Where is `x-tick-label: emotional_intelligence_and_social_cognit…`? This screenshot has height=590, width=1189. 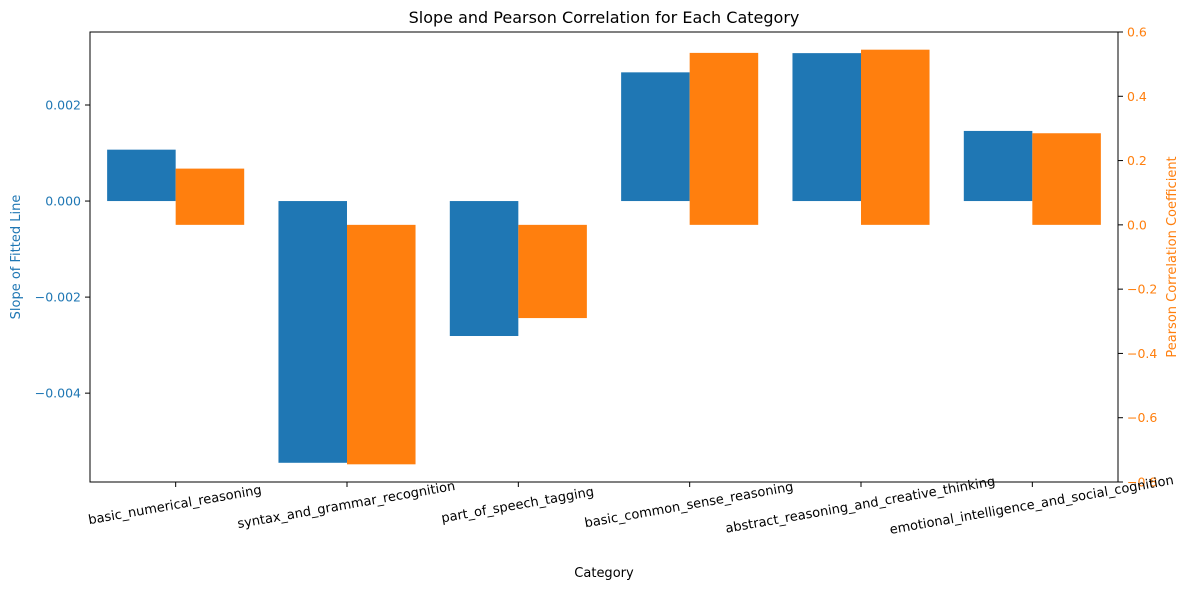 x-tick-label: emotional_intelligence_and_social_cognit… is located at coordinates (1032, 505).